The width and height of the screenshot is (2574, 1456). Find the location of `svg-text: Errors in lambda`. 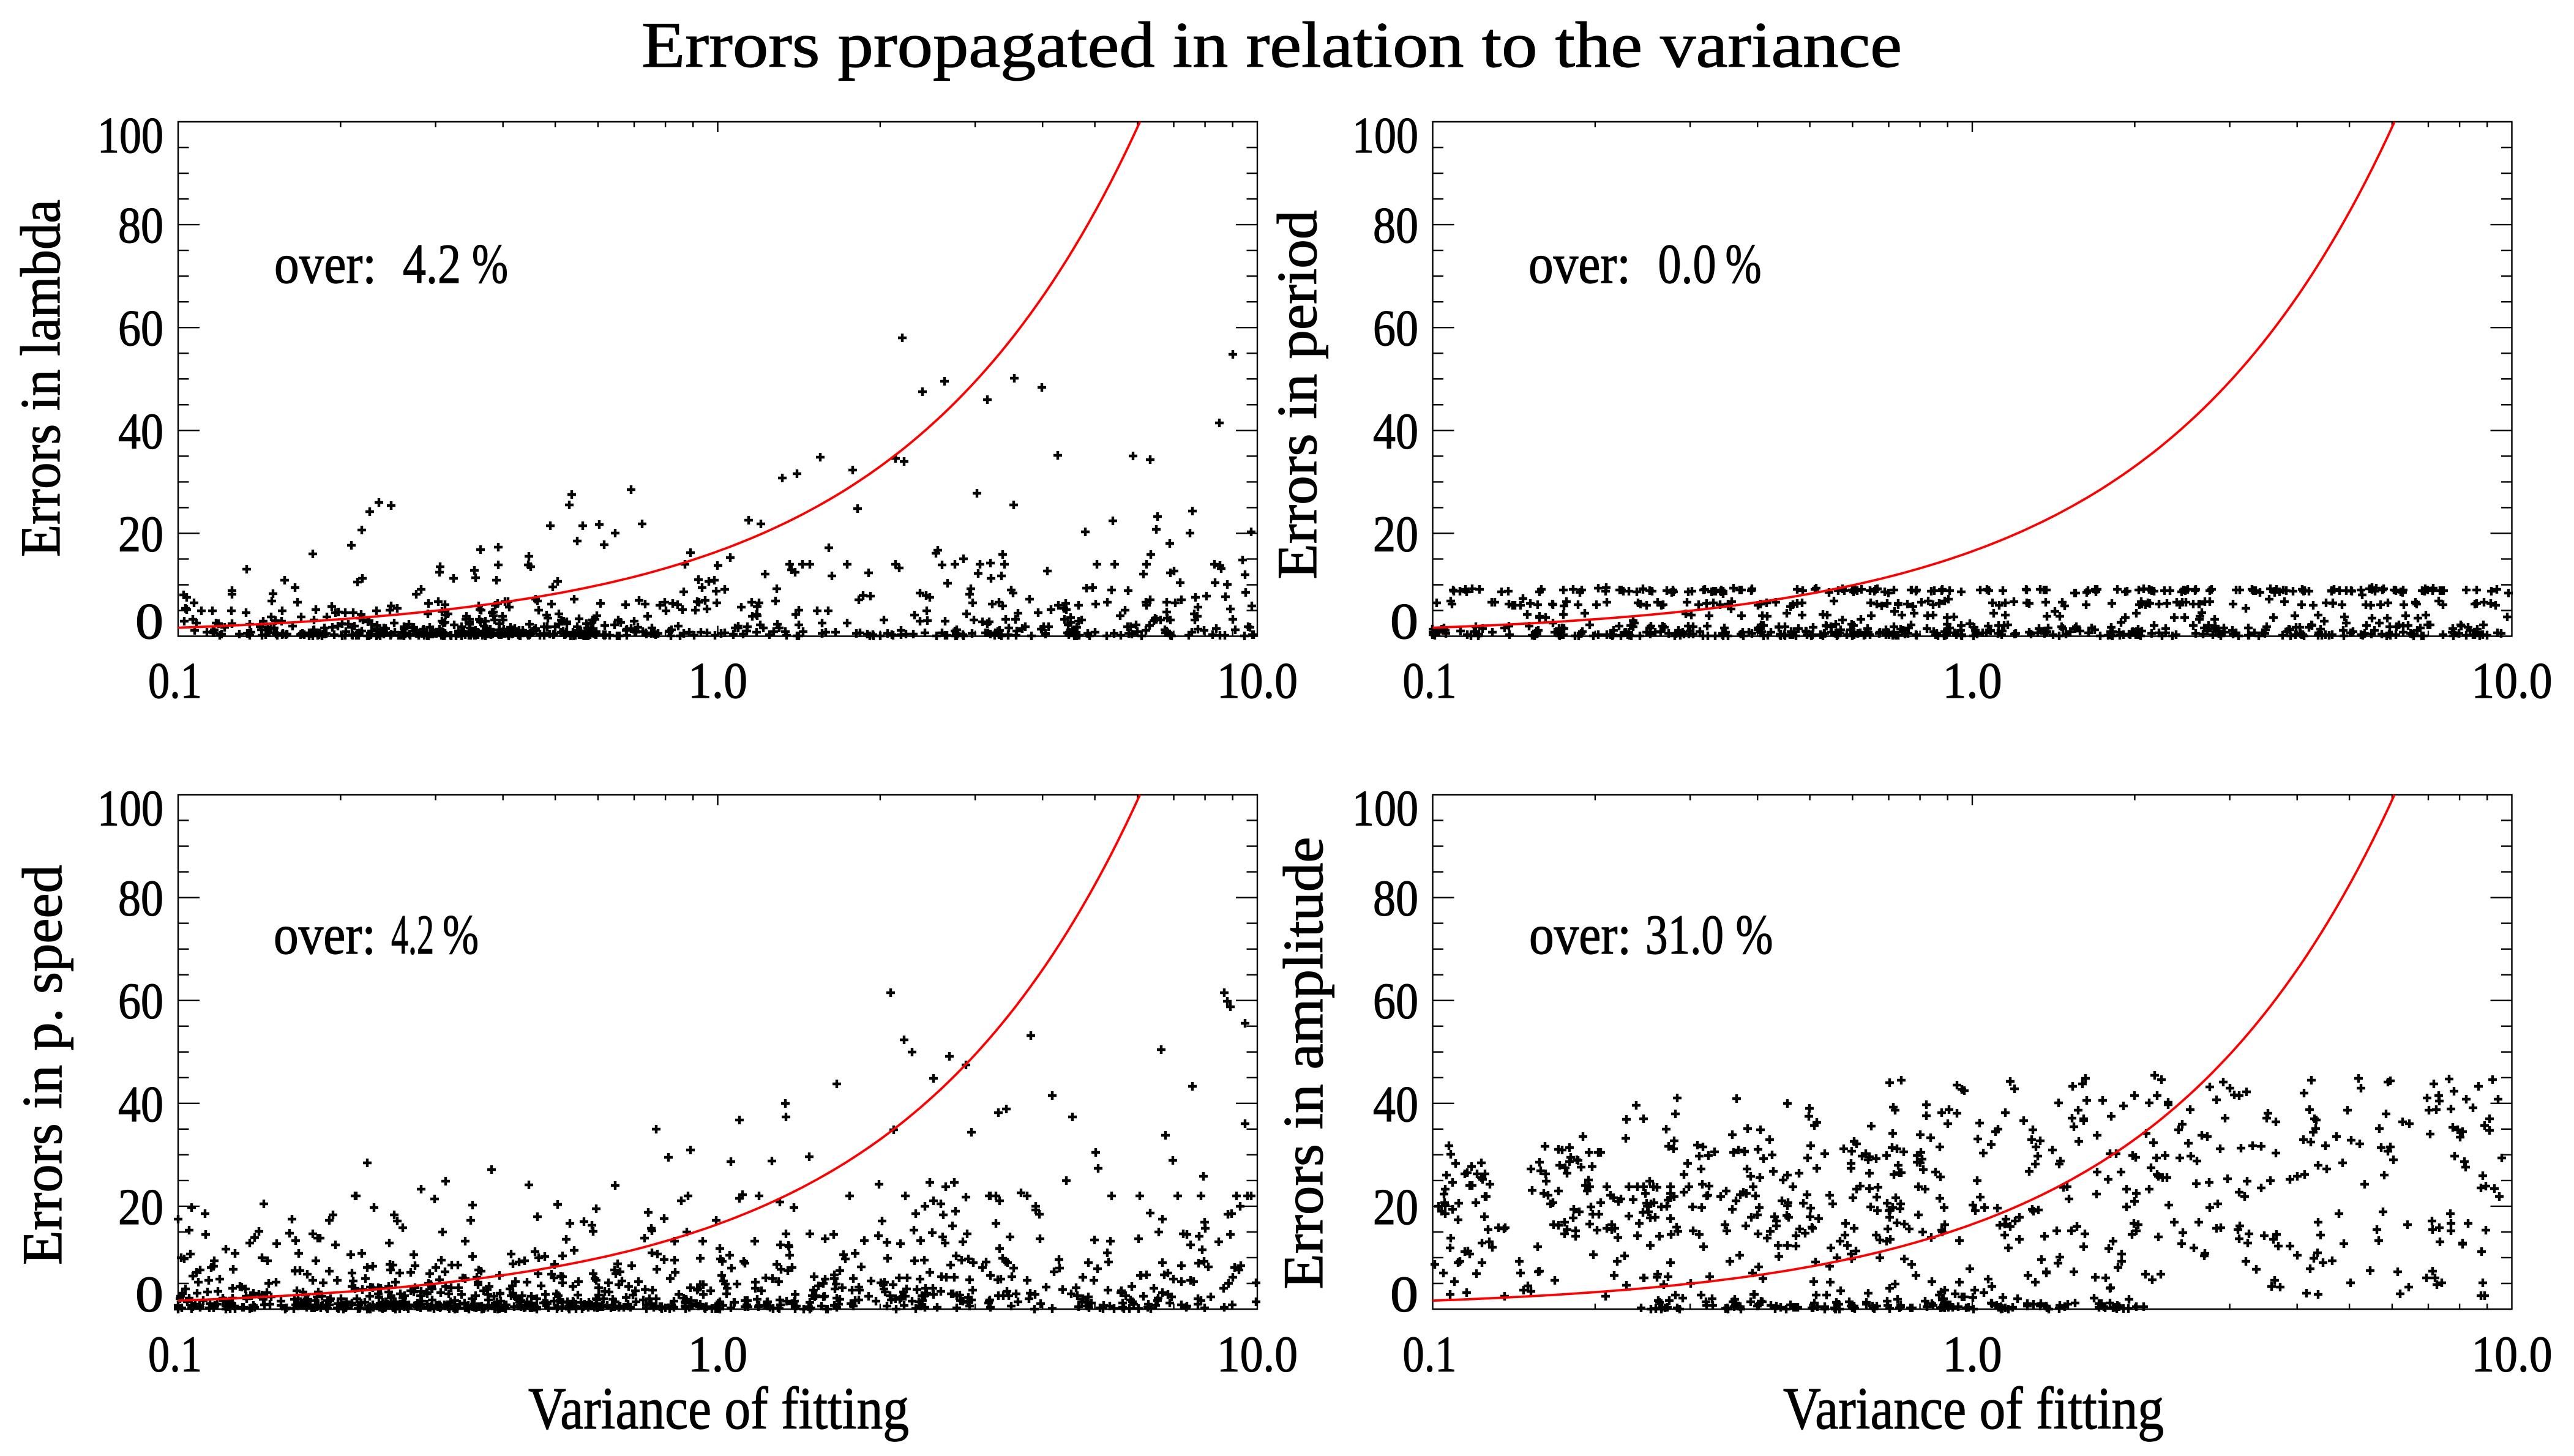

svg-text: Errors in lambda is located at coordinates (40, 378).